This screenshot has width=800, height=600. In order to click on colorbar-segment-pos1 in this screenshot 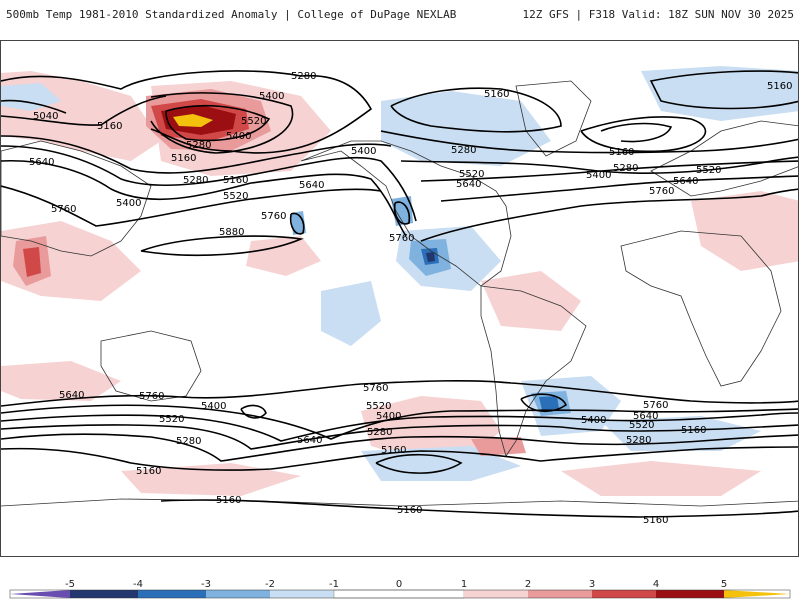, I will do `click(496, 594)`.